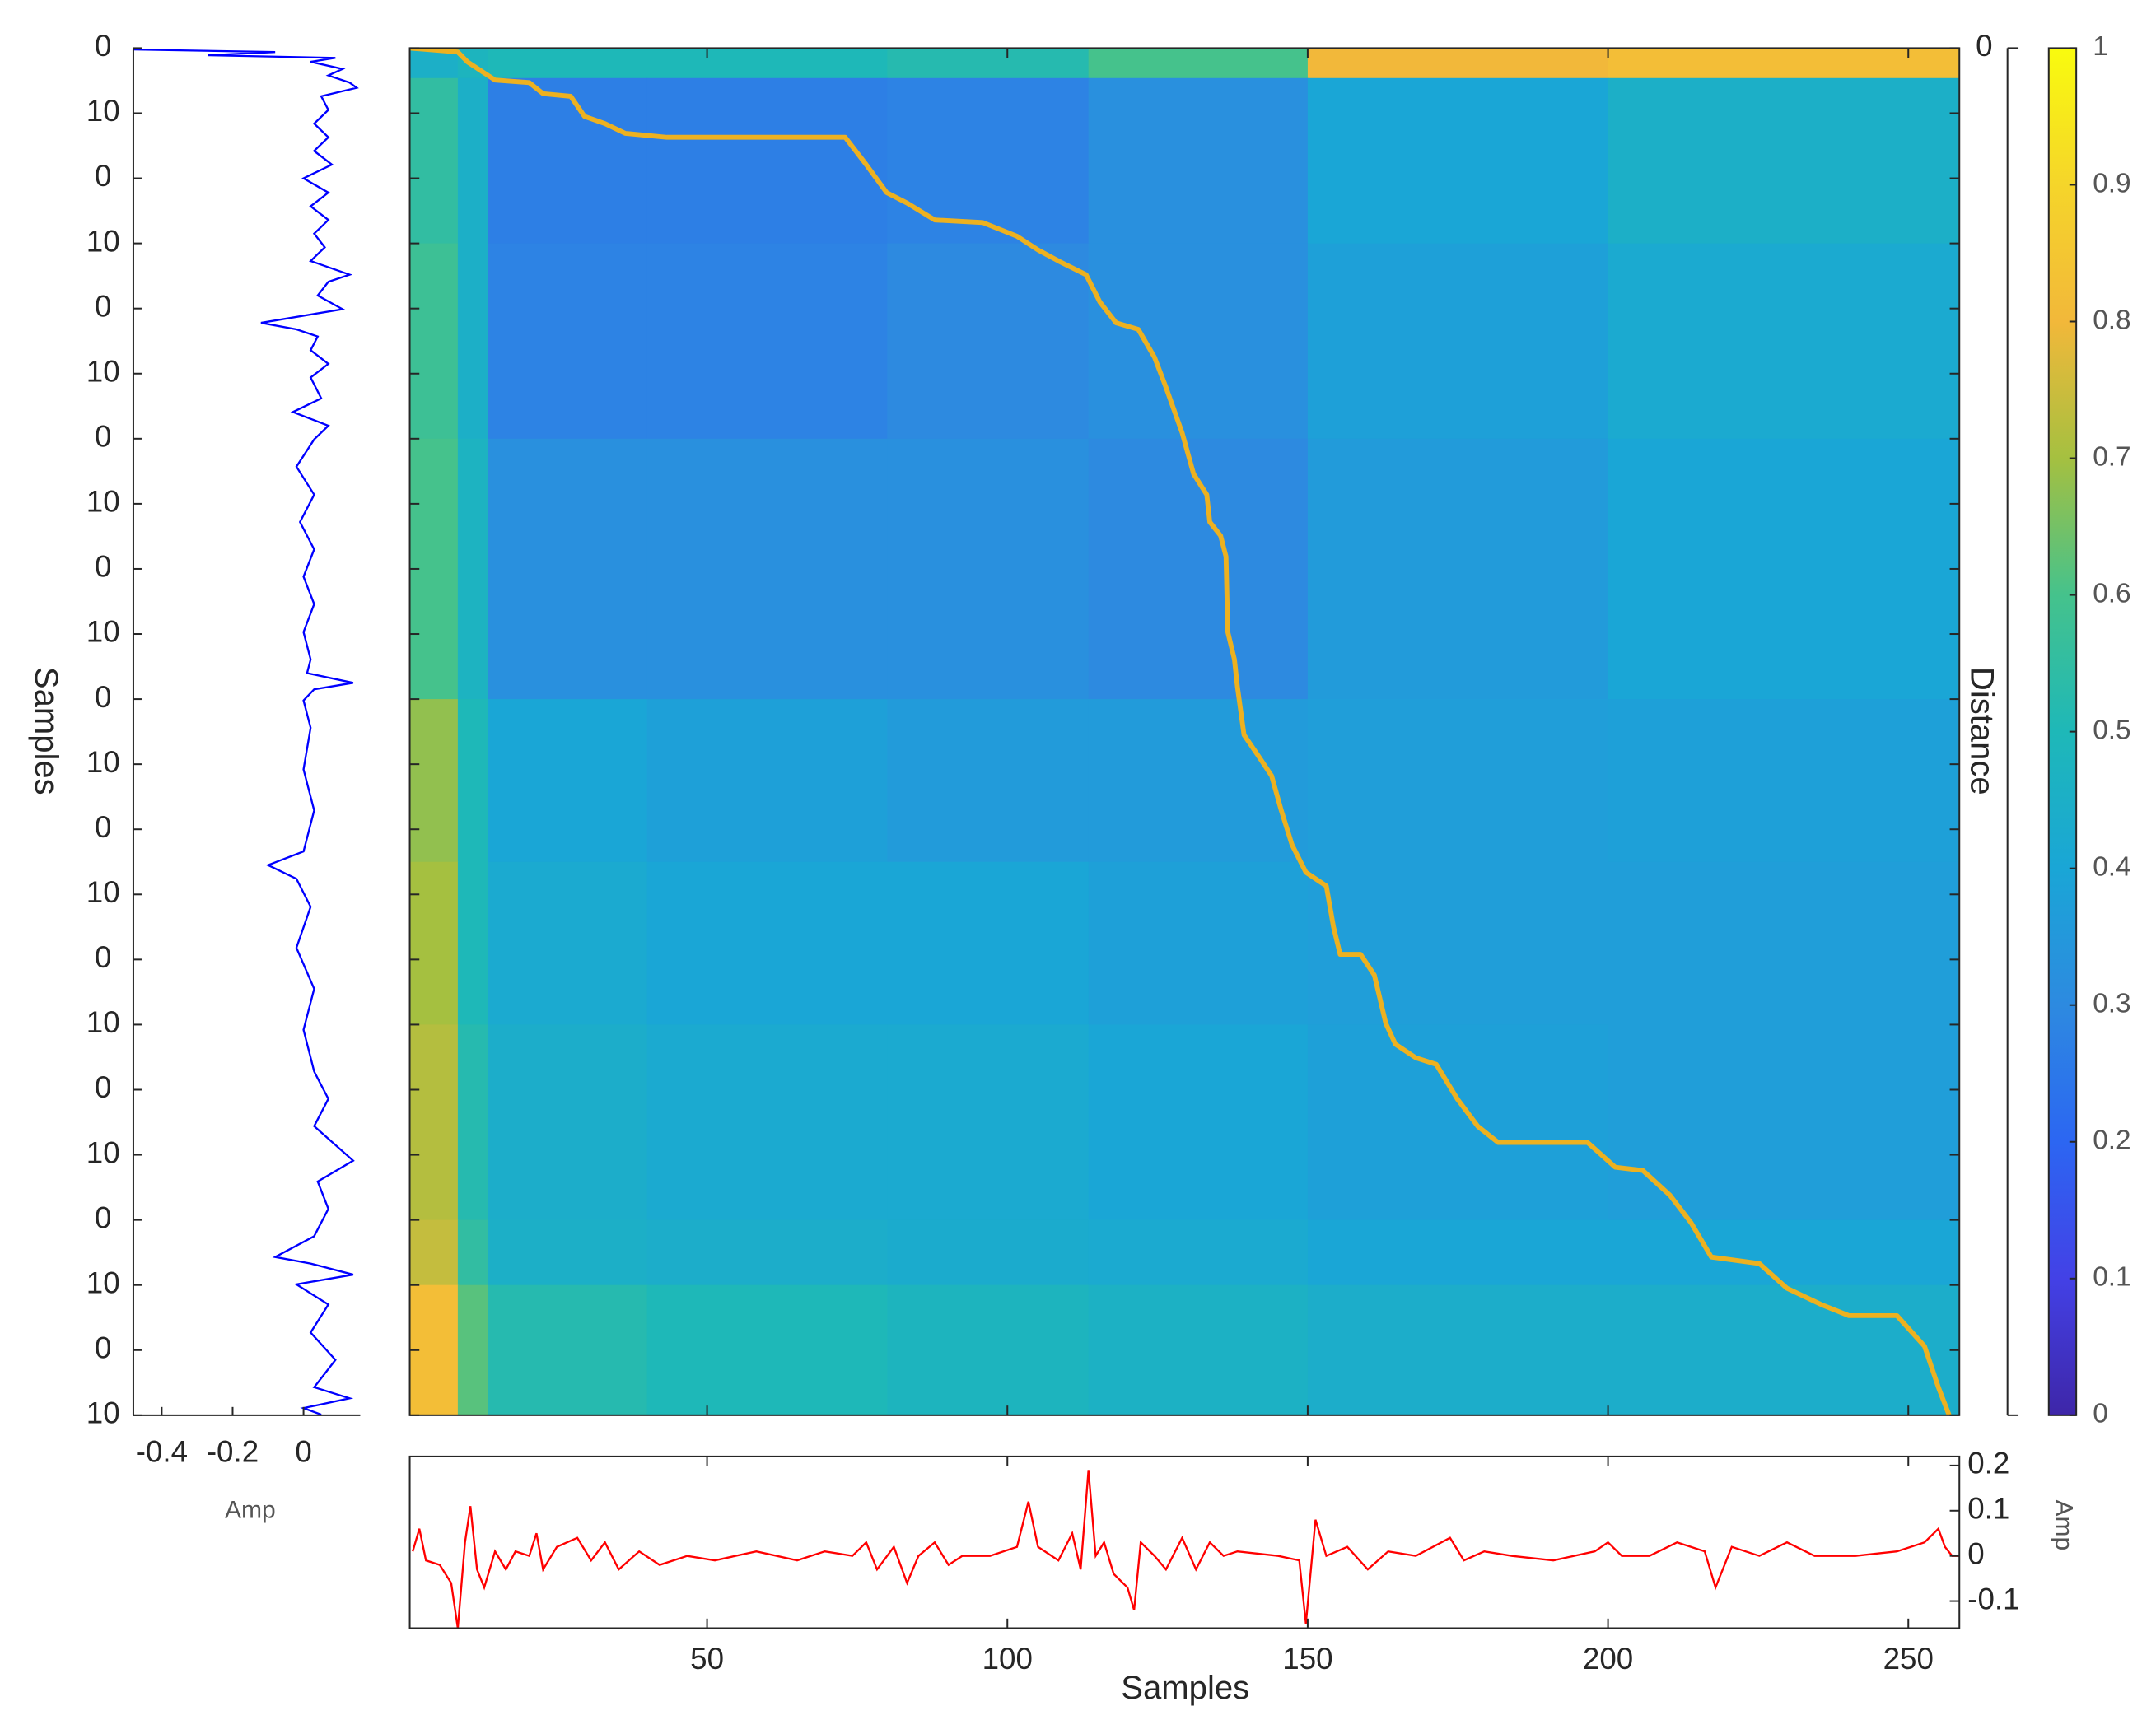  What do you see at coordinates (162, 1451) in the screenshot?
I see `x-tick-label: -0.4` at bounding box center [162, 1451].